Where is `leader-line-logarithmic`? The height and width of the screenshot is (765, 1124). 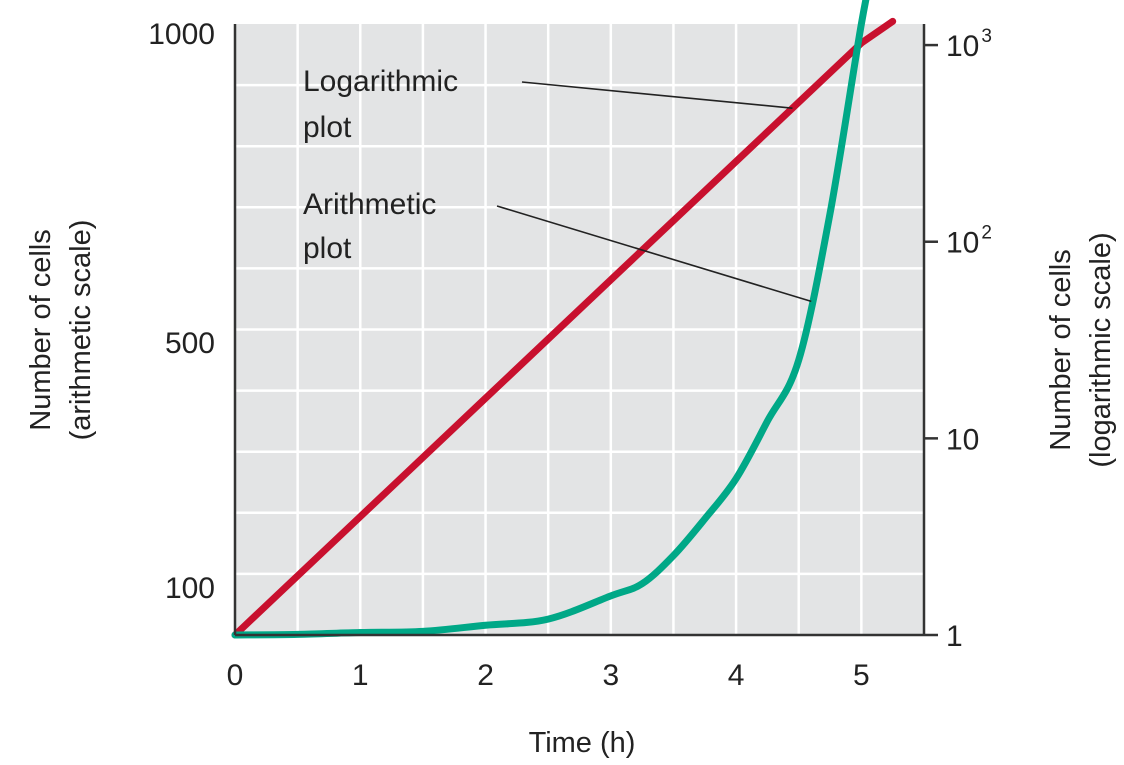 leader-line-logarithmic is located at coordinates (657, 95).